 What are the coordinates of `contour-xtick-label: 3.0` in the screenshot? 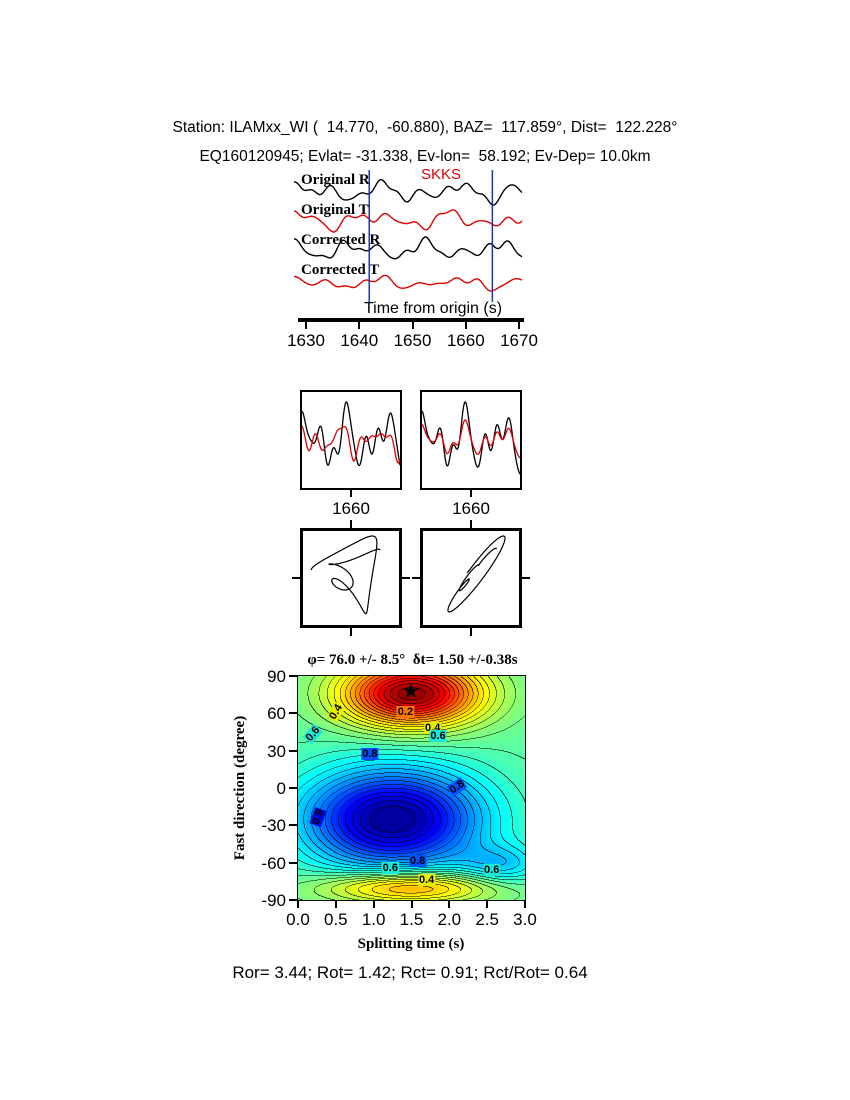 It's located at (525, 919).